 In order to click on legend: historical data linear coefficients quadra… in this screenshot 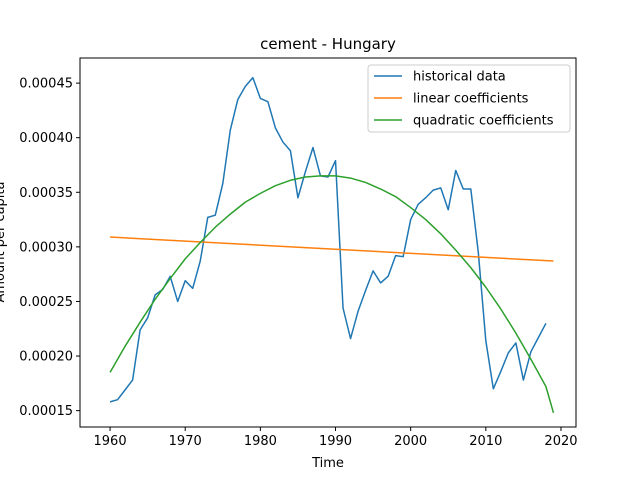, I will do `click(469, 98)`.